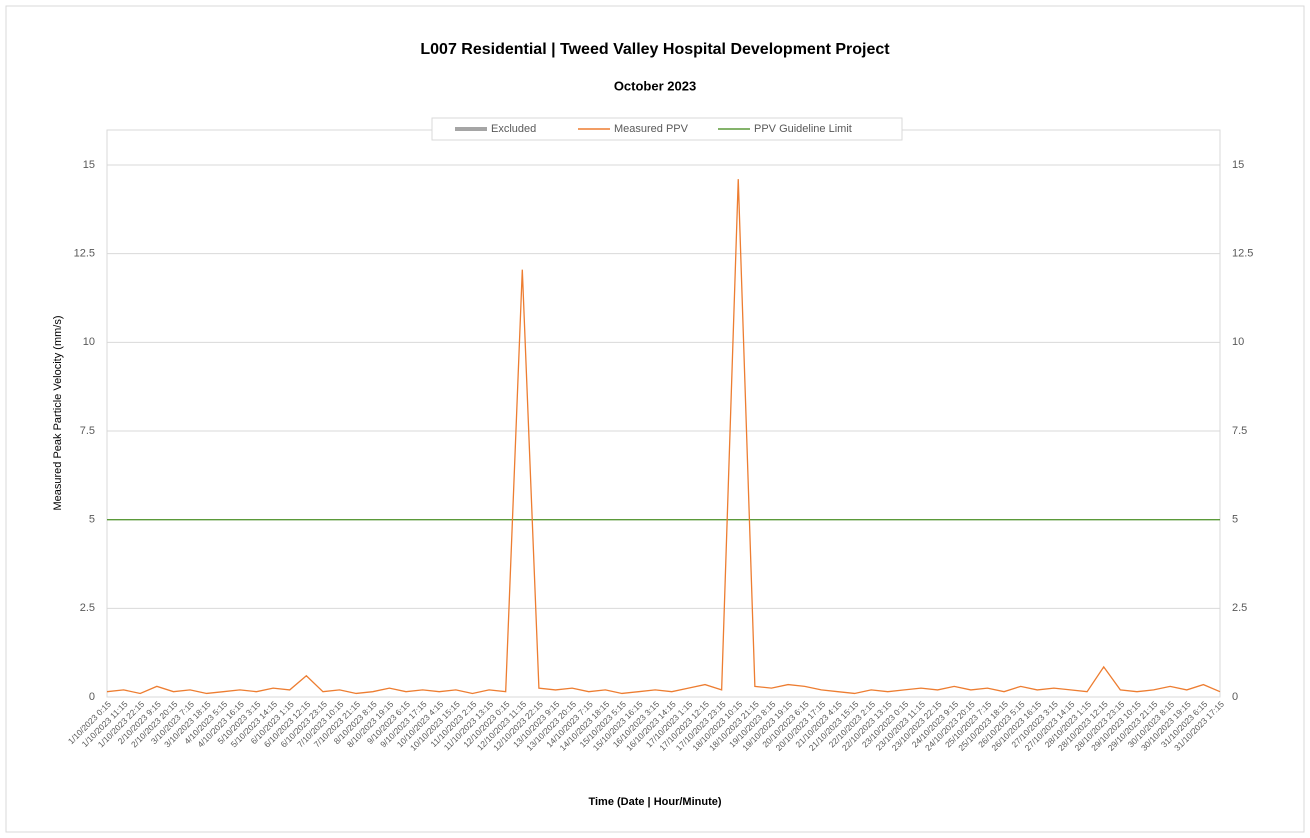  What do you see at coordinates (1235, 520) in the screenshot?
I see `y2-tick-label: 5` at bounding box center [1235, 520].